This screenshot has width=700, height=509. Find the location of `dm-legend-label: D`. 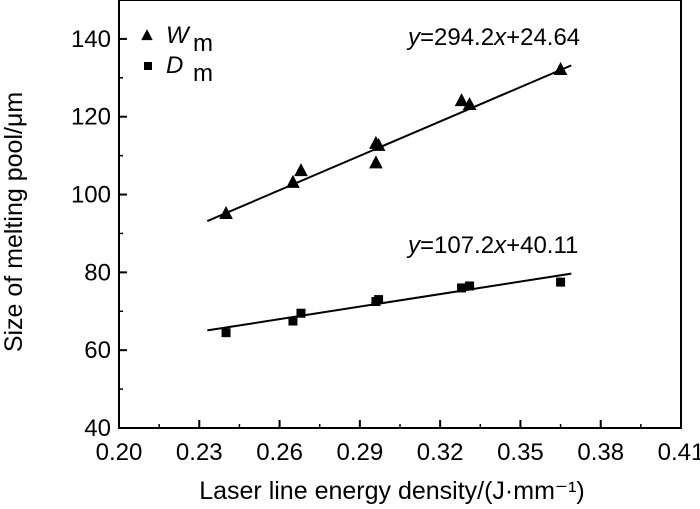

dm-legend-label: D is located at coordinates (174, 65).